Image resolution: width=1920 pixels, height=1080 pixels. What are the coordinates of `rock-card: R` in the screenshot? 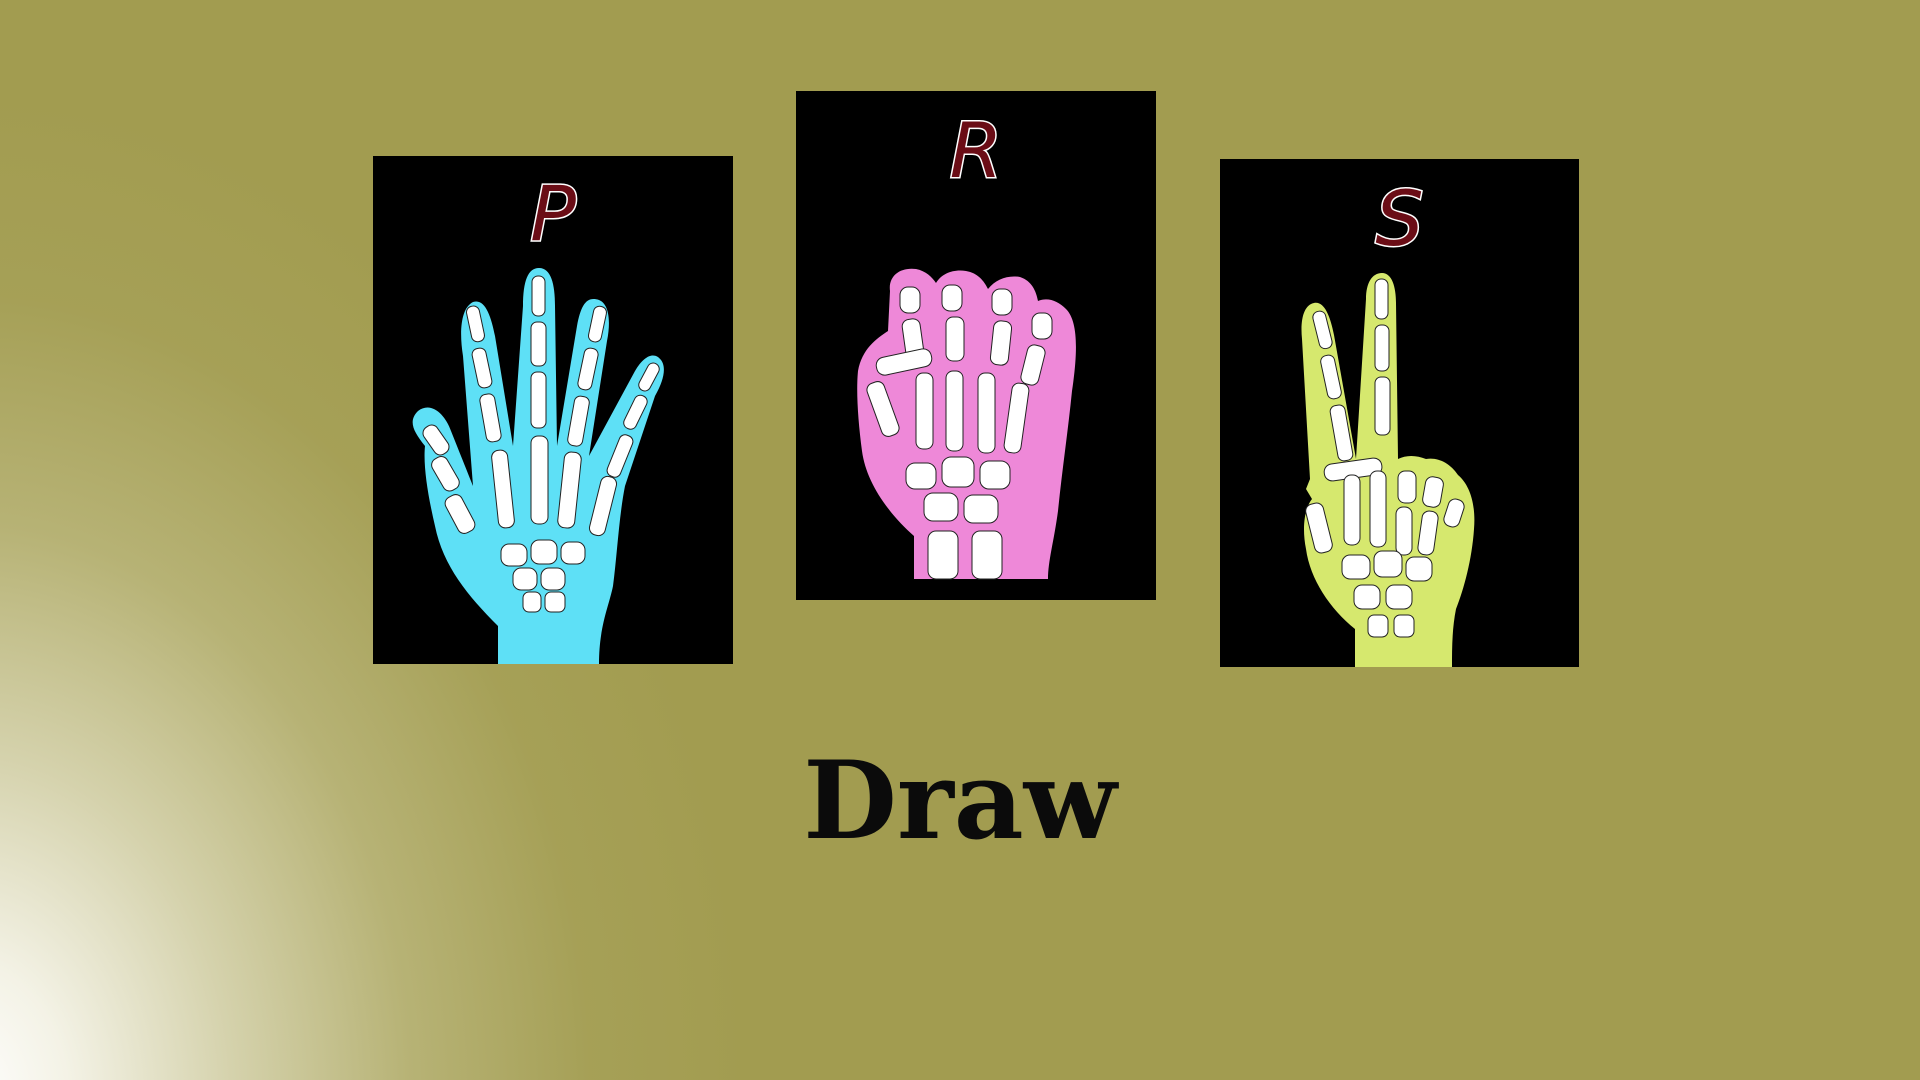 It's located at (976, 345).